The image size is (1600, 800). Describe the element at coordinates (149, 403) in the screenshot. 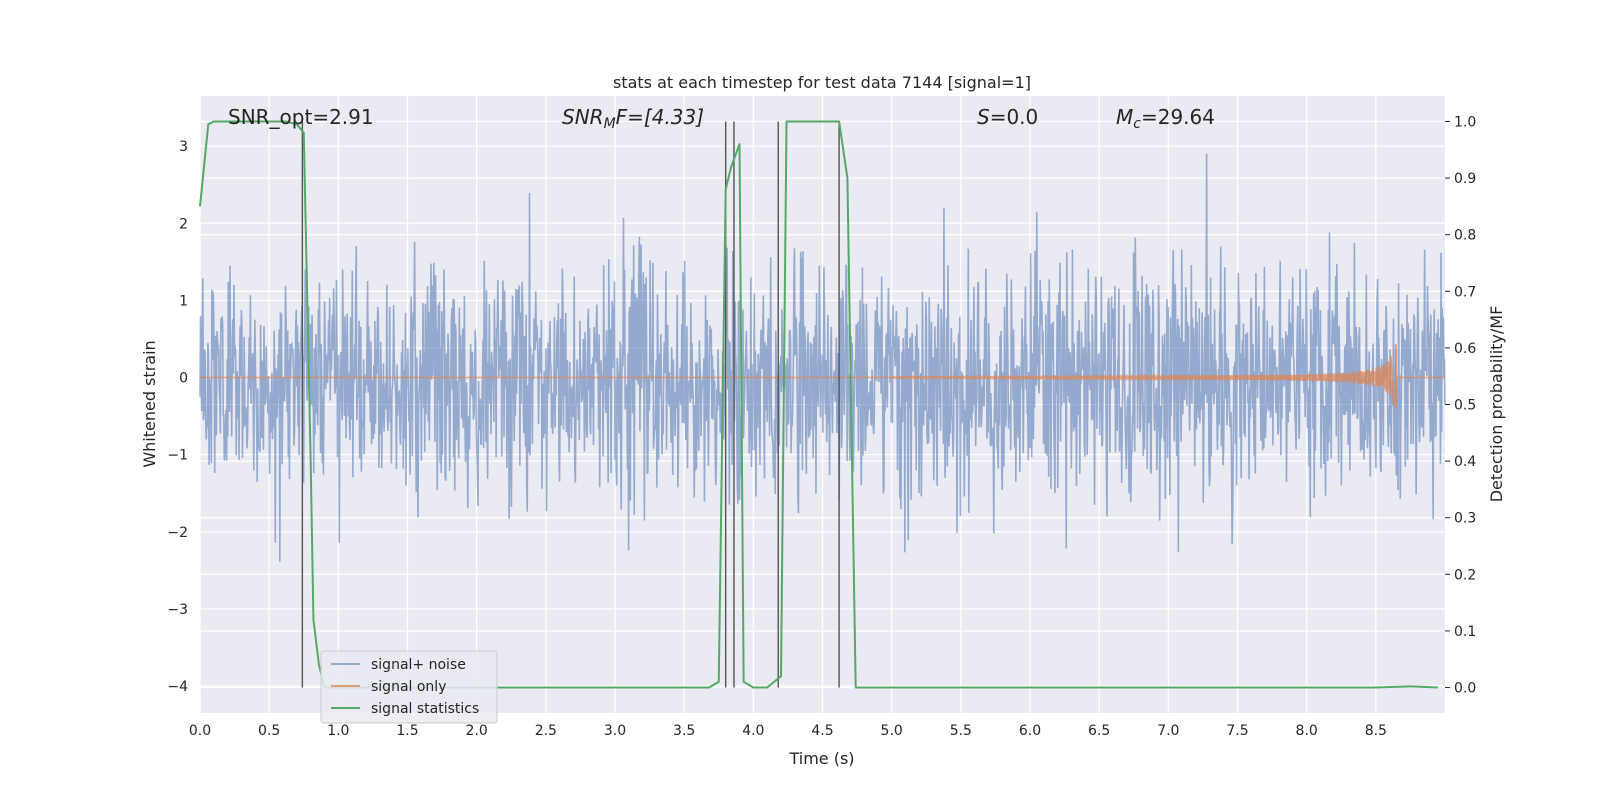

I see `y-left-axis-label: Whitened strain` at that location.